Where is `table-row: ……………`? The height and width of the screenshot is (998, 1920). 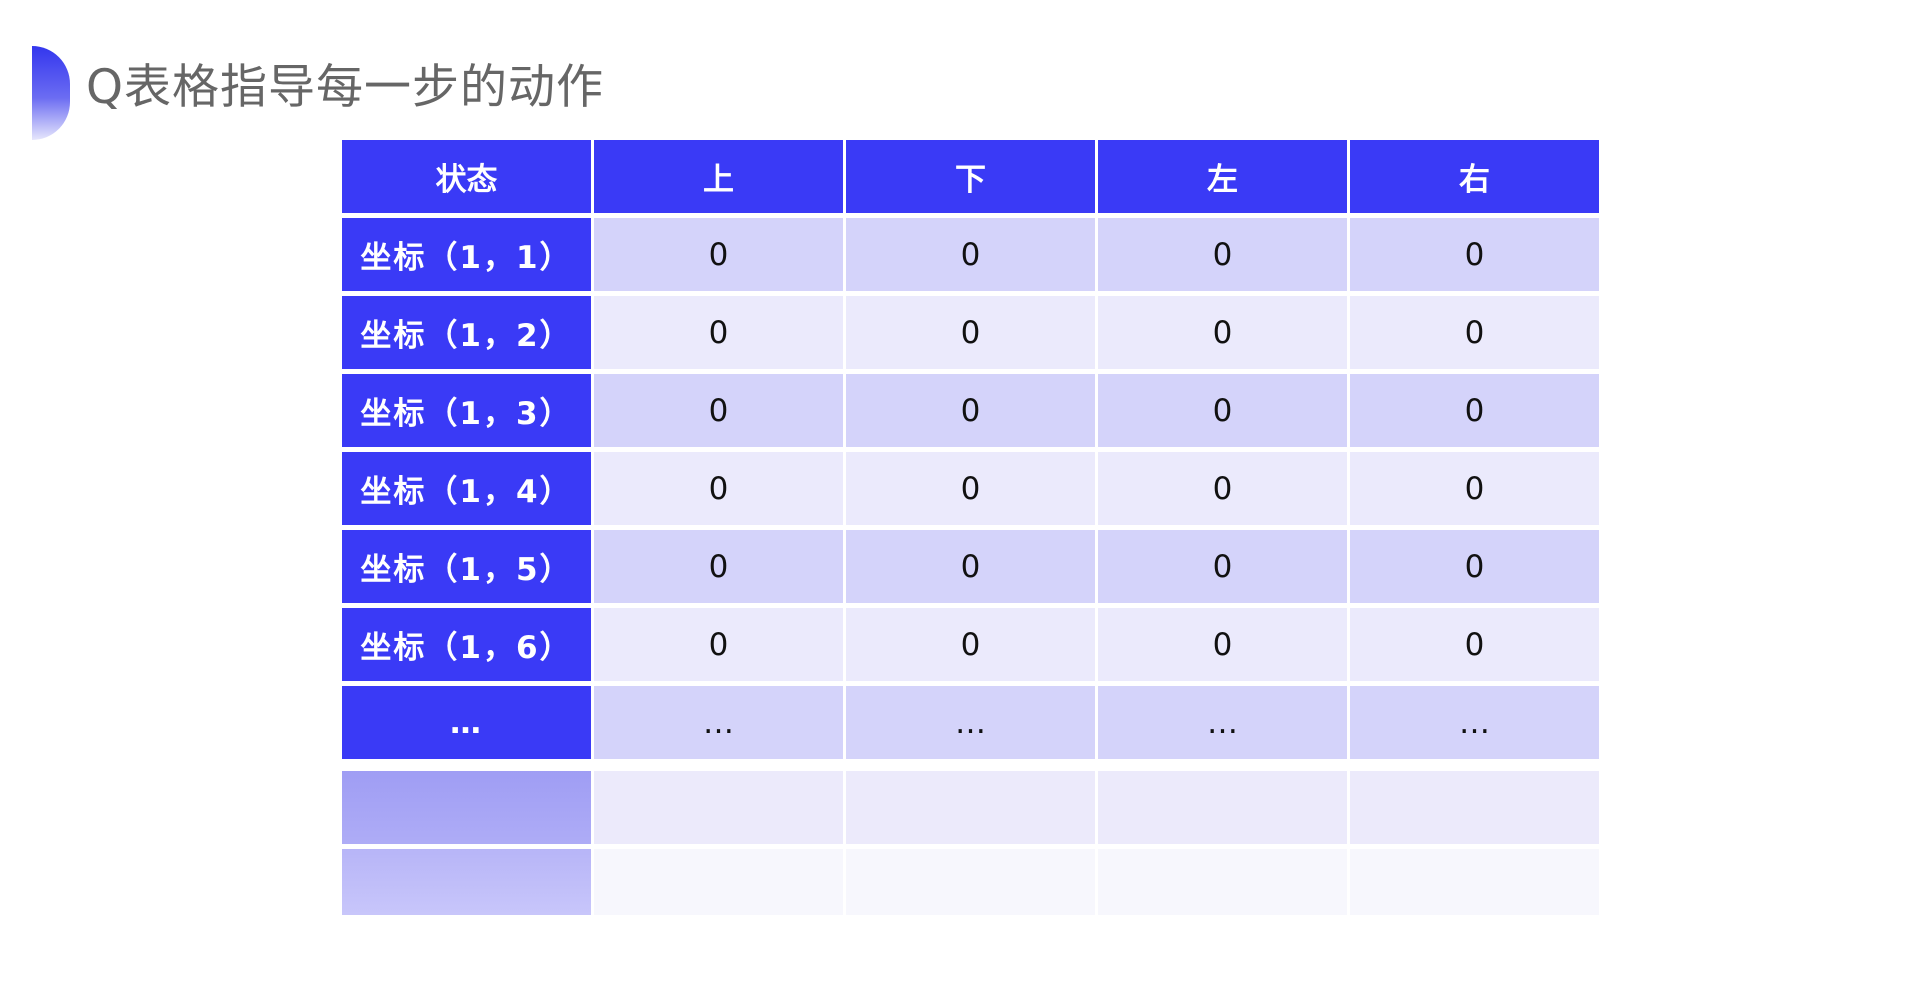 table-row: …………… is located at coordinates (970, 722).